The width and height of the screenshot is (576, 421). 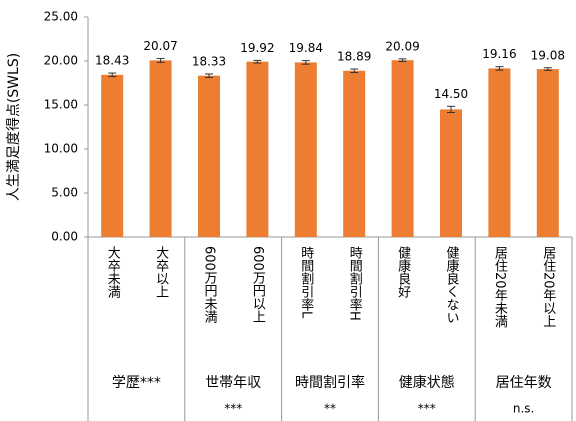 I want to click on x-tick-label: 時間割引率L, so click(x=306, y=282).